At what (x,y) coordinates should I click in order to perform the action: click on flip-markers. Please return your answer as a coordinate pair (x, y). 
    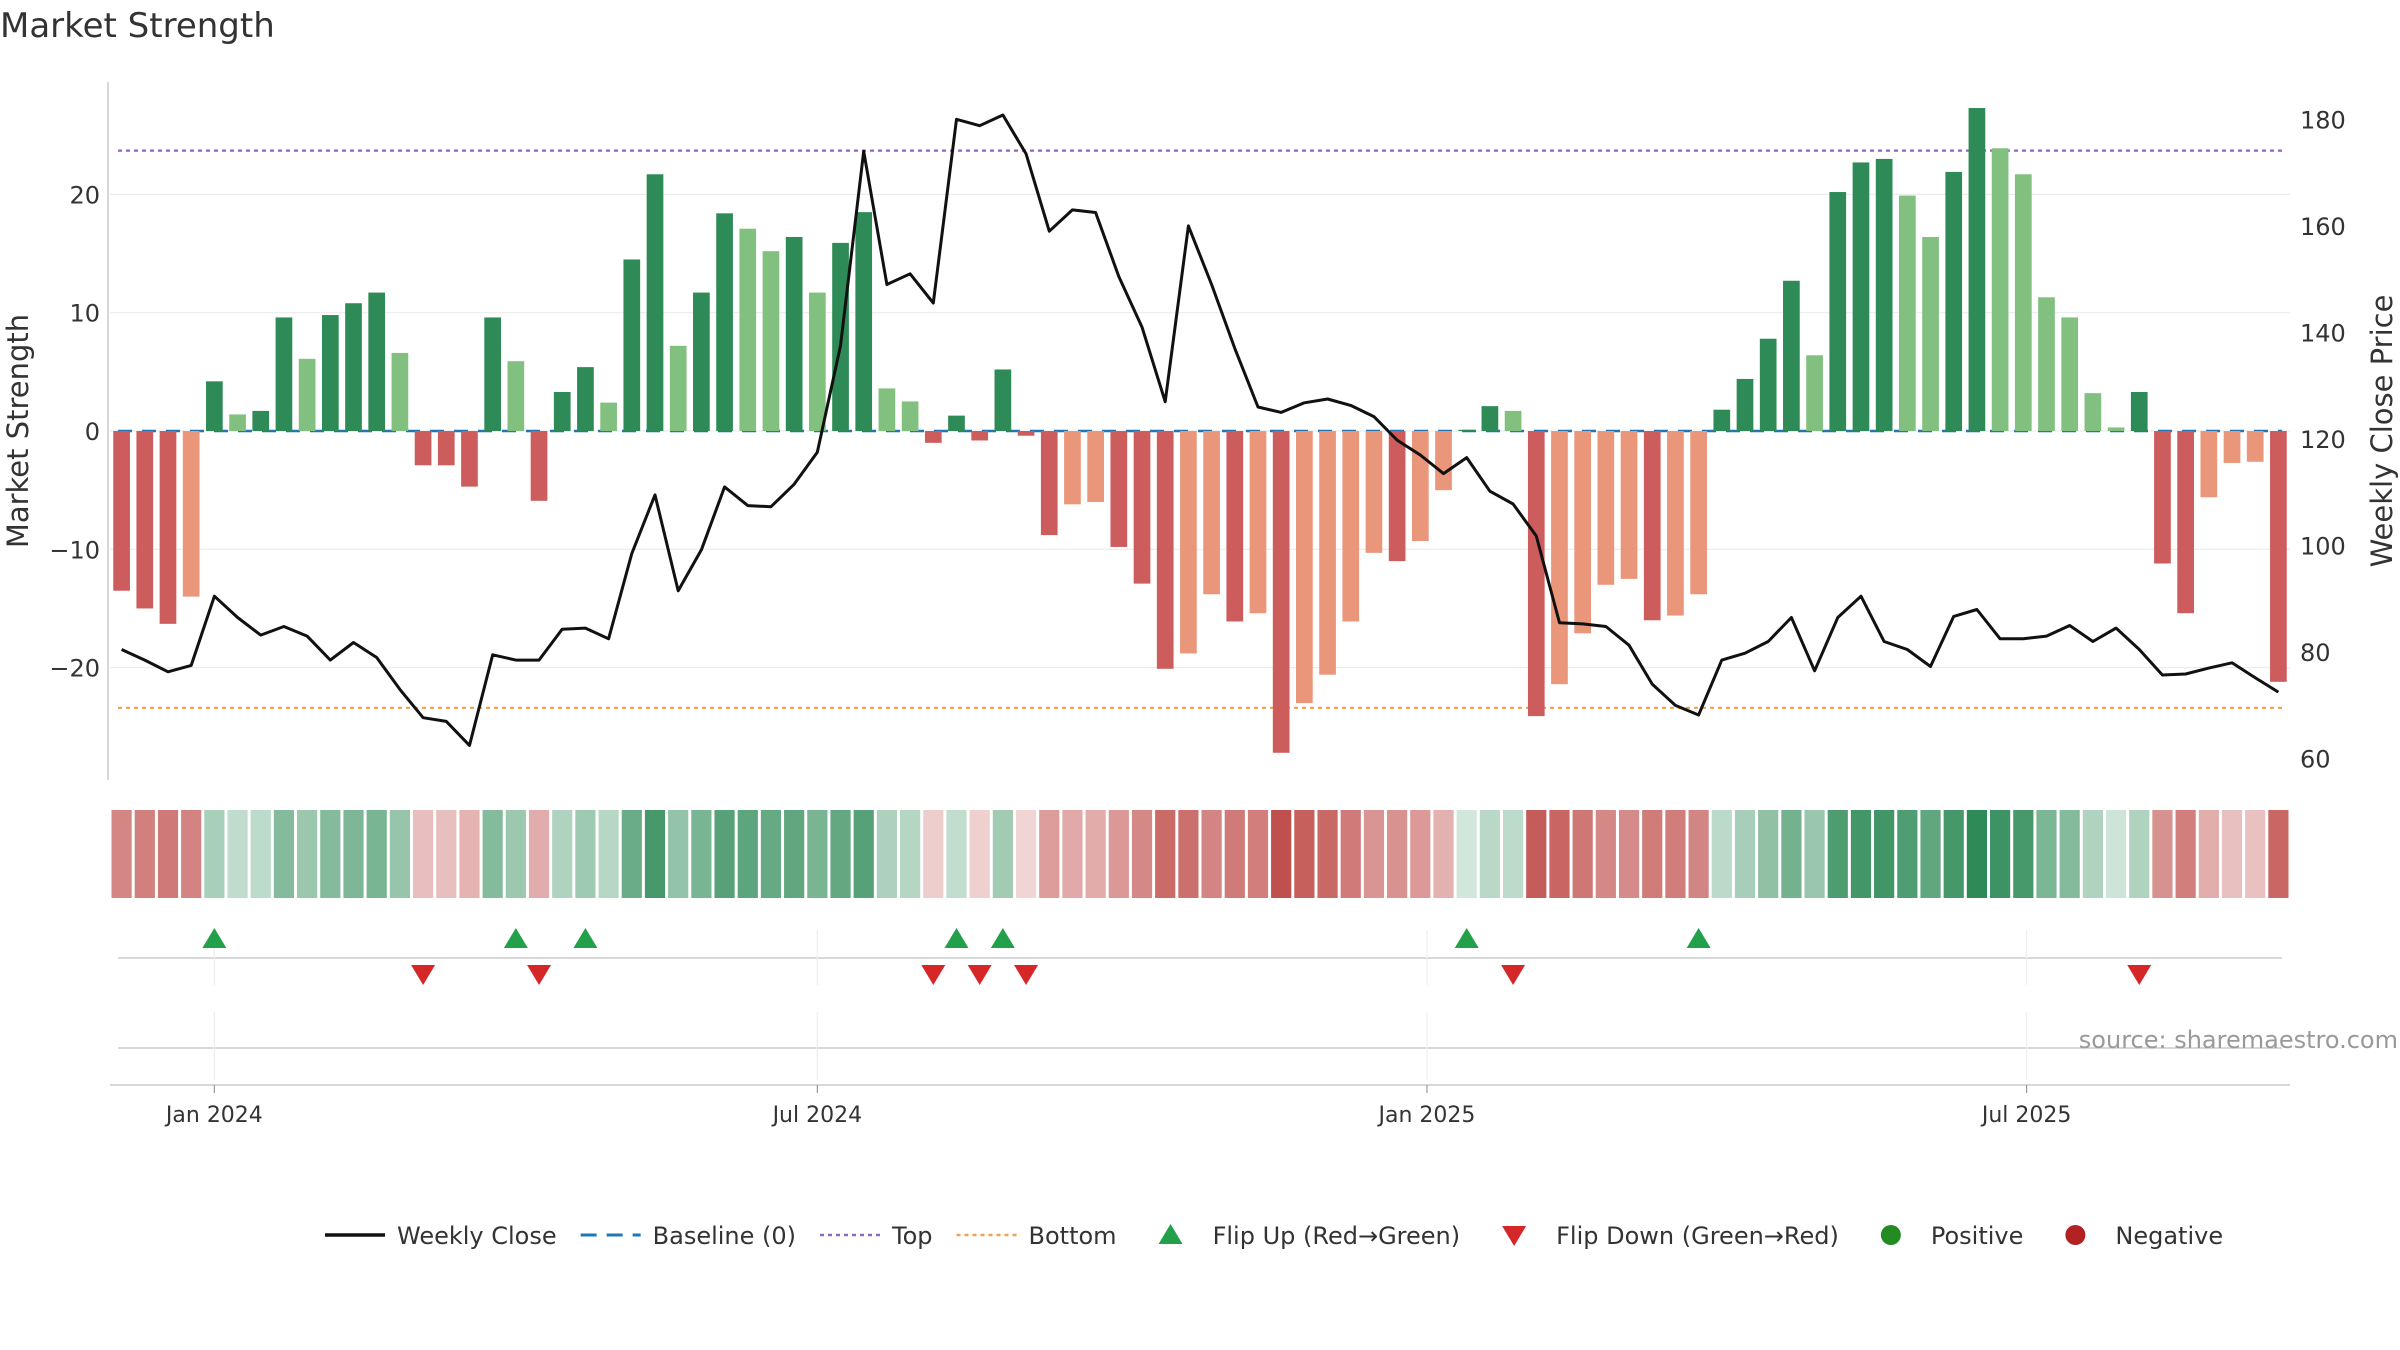
    Looking at the image, I should click on (1177, 956).